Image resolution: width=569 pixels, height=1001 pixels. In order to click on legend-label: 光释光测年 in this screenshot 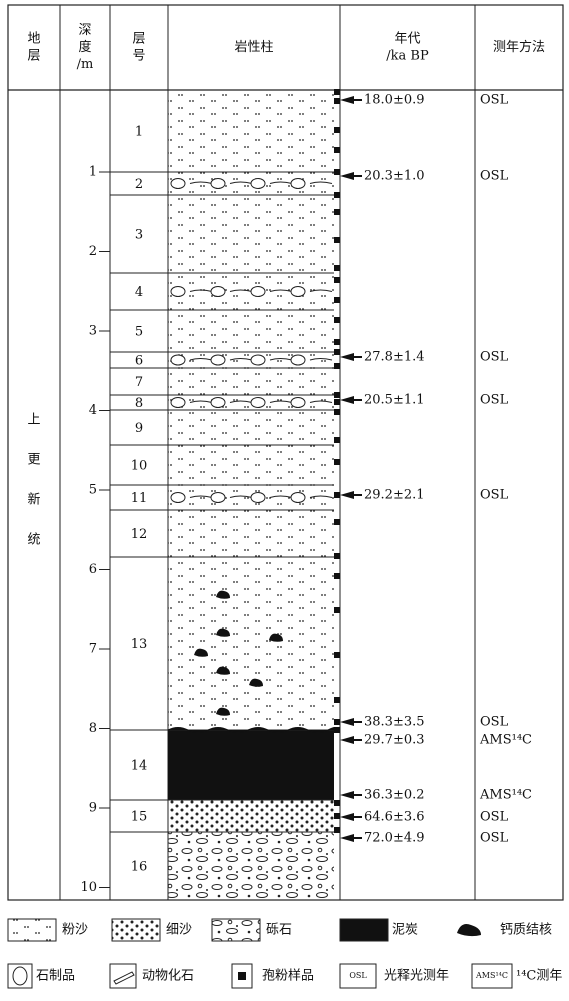, I will do `click(416, 976)`.